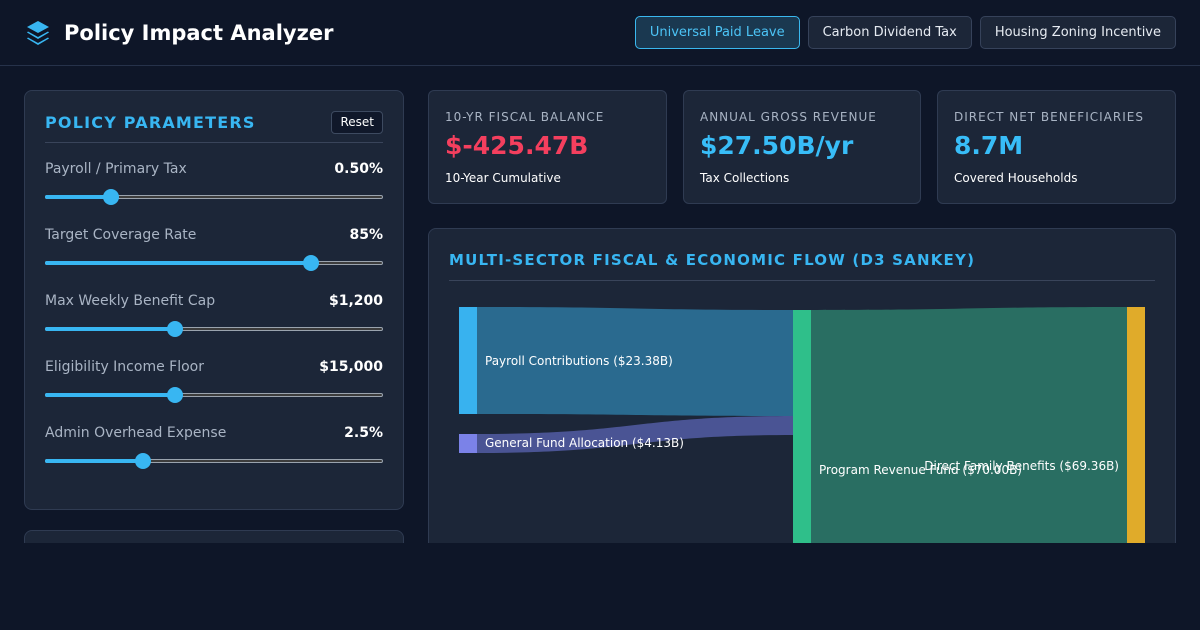 The height and width of the screenshot is (630, 1200). I want to click on sankey-label-program-fund: Program Revenue Fund ($70.00B), so click(920, 470).